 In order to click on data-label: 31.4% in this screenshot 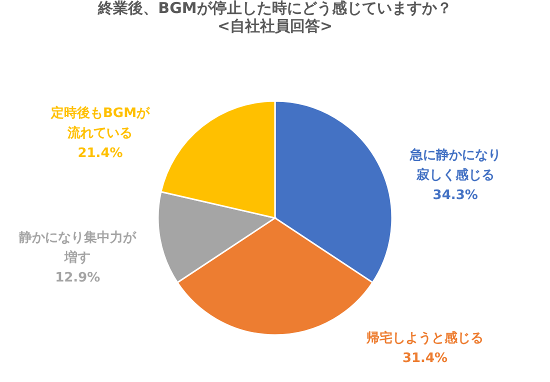, I will do `click(425, 358)`.